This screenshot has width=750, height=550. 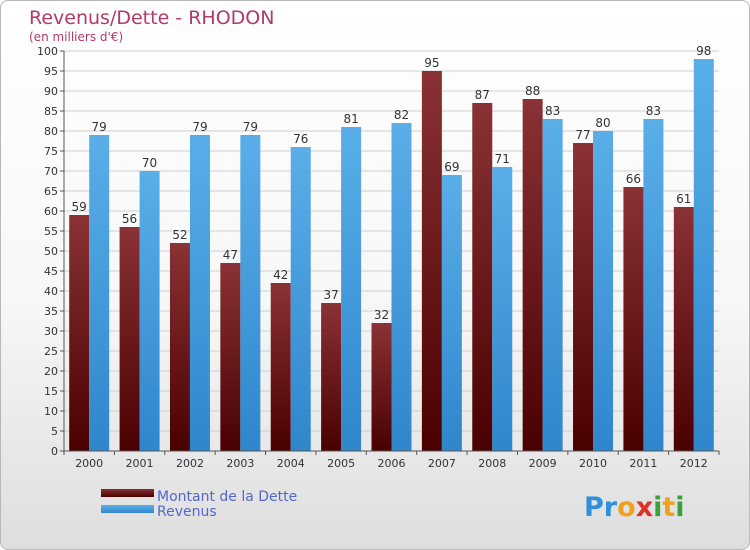 What do you see at coordinates (593, 463) in the screenshot?
I see `x-tick-label: 2010` at bounding box center [593, 463].